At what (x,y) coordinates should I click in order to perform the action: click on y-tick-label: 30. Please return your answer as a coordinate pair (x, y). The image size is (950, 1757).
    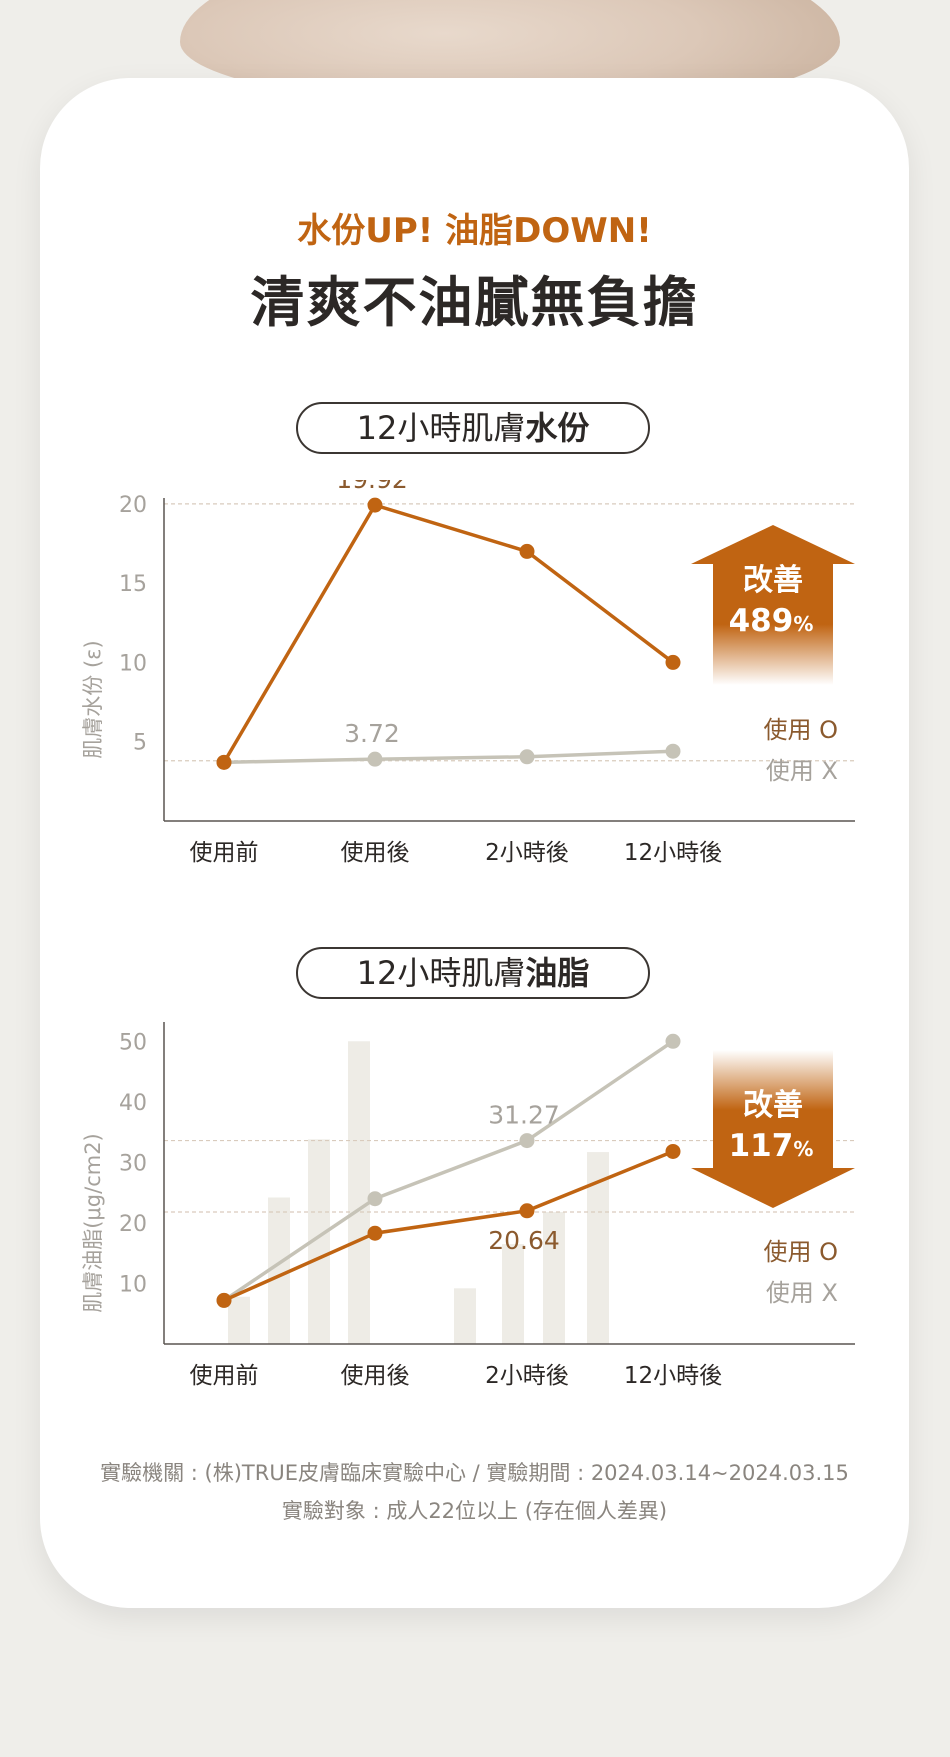
    Looking at the image, I should click on (133, 1163).